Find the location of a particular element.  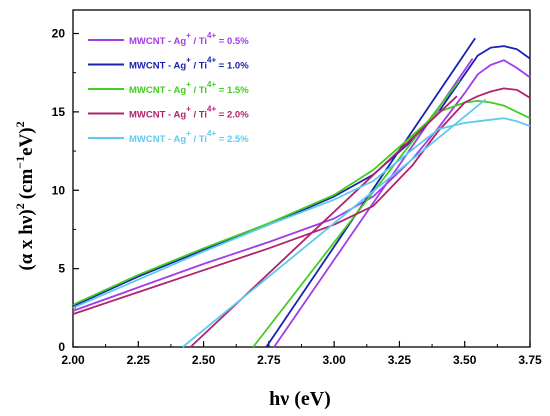

y-tick-label: 15 is located at coordinates (59, 112).